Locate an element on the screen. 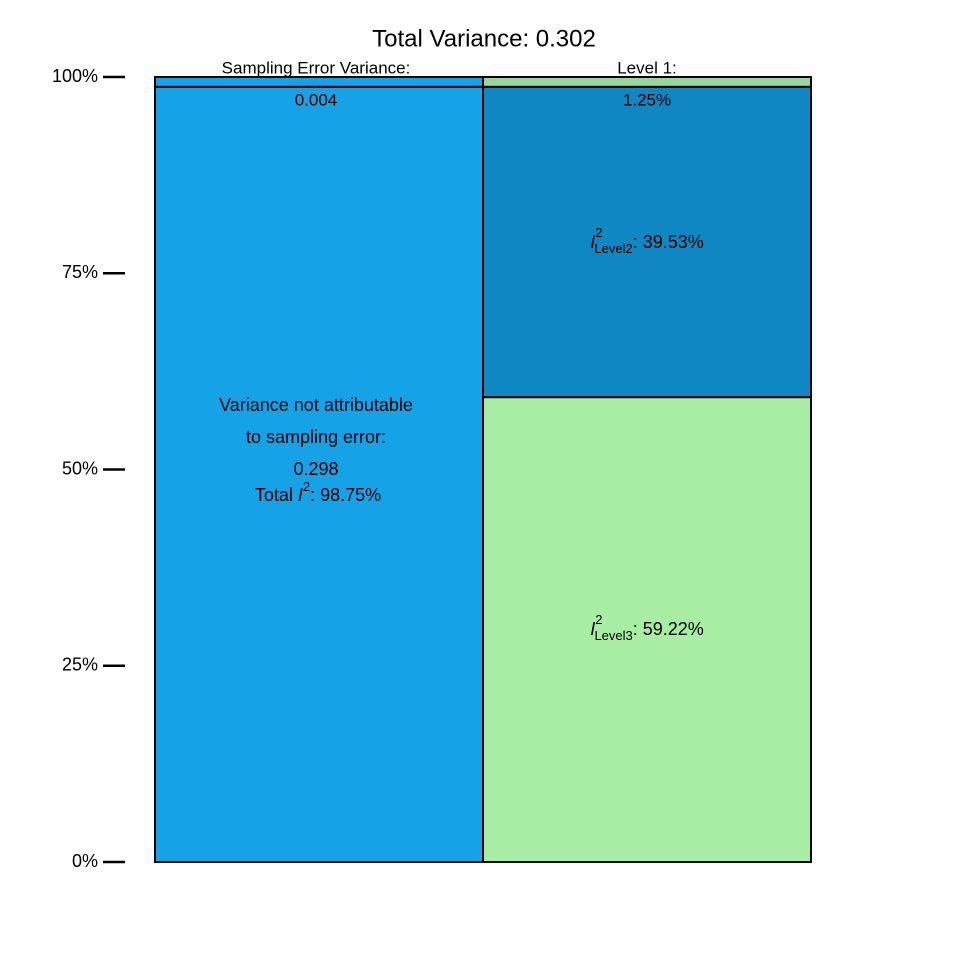 The width and height of the screenshot is (960, 960). y-tick-label: 100% is located at coordinates (75, 76).